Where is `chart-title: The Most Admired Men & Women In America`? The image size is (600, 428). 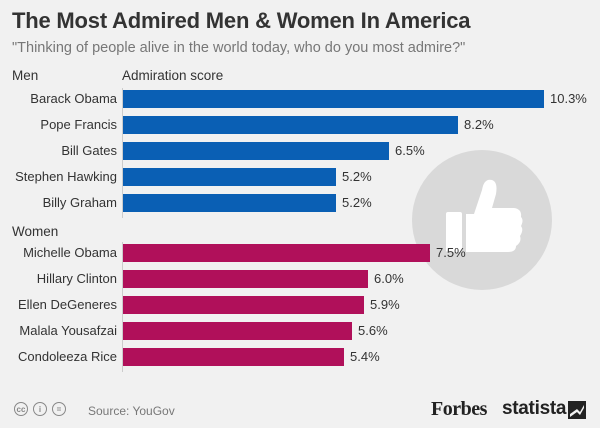 chart-title: The Most Admired Men & Women In America is located at coordinates (241, 20).